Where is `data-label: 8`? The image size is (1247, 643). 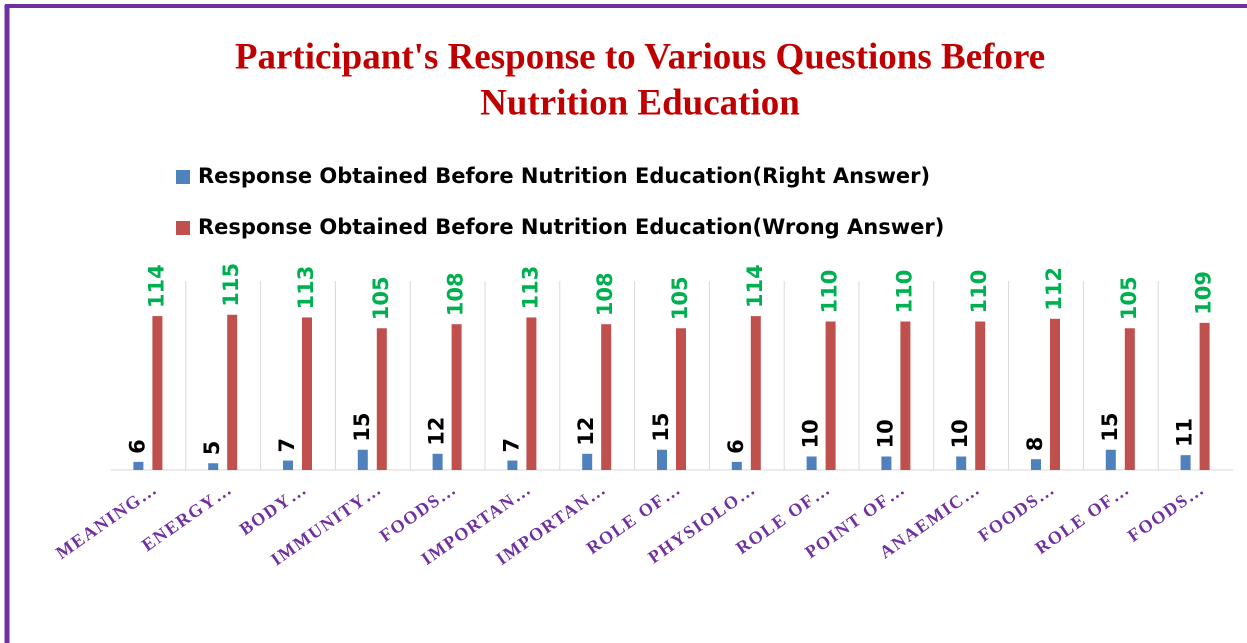
data-label: 8 is located at coordinates (1035, 444).